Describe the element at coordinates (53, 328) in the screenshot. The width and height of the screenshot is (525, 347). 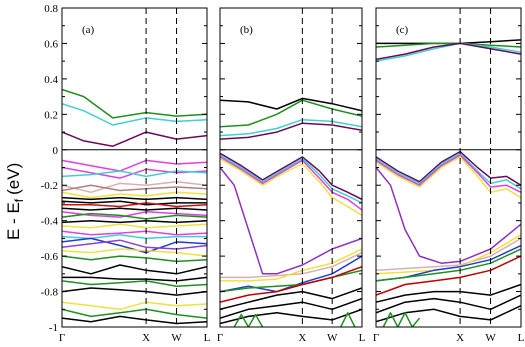
I see `y-tick-label: -1` at that location.